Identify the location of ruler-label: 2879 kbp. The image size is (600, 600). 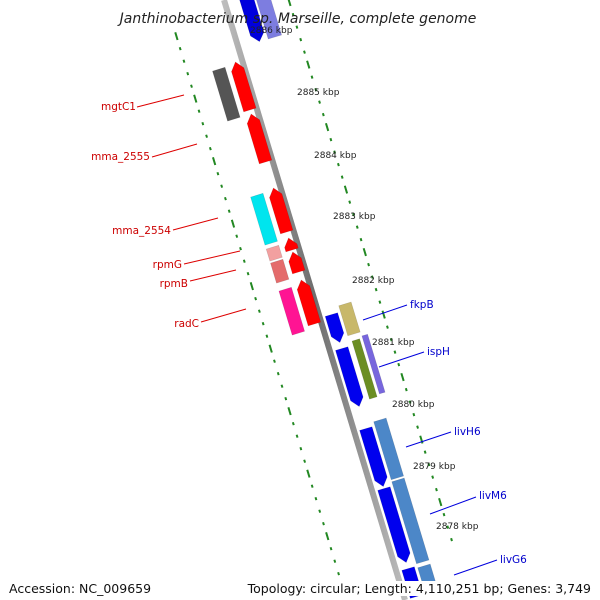
(434, 467).